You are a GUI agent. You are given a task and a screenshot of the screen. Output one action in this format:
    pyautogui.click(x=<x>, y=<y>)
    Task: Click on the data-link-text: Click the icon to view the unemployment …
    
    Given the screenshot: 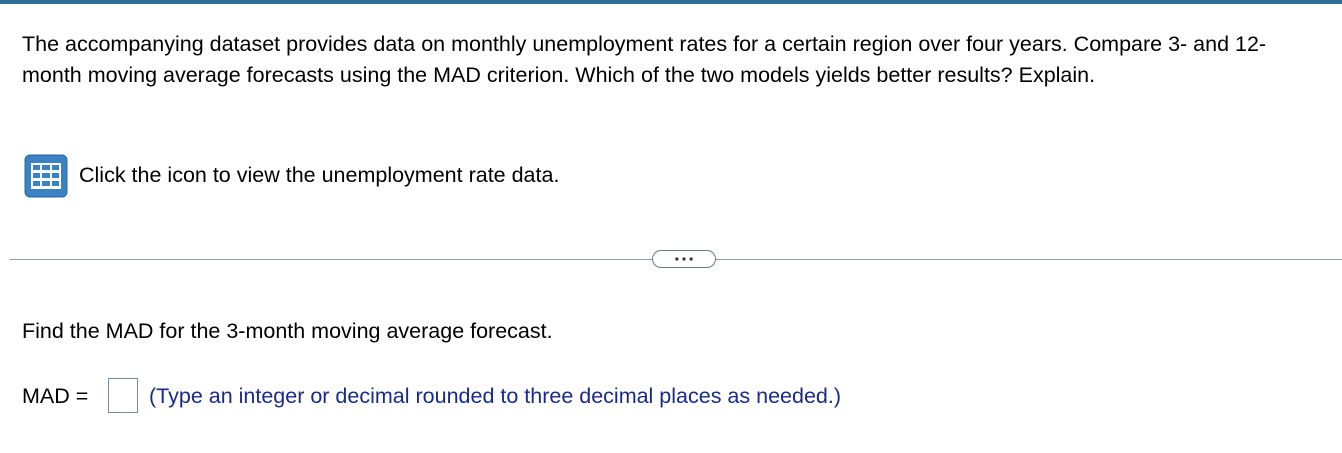 What is the action you would take?
    pyautogui.click(x=319, y=175)
    